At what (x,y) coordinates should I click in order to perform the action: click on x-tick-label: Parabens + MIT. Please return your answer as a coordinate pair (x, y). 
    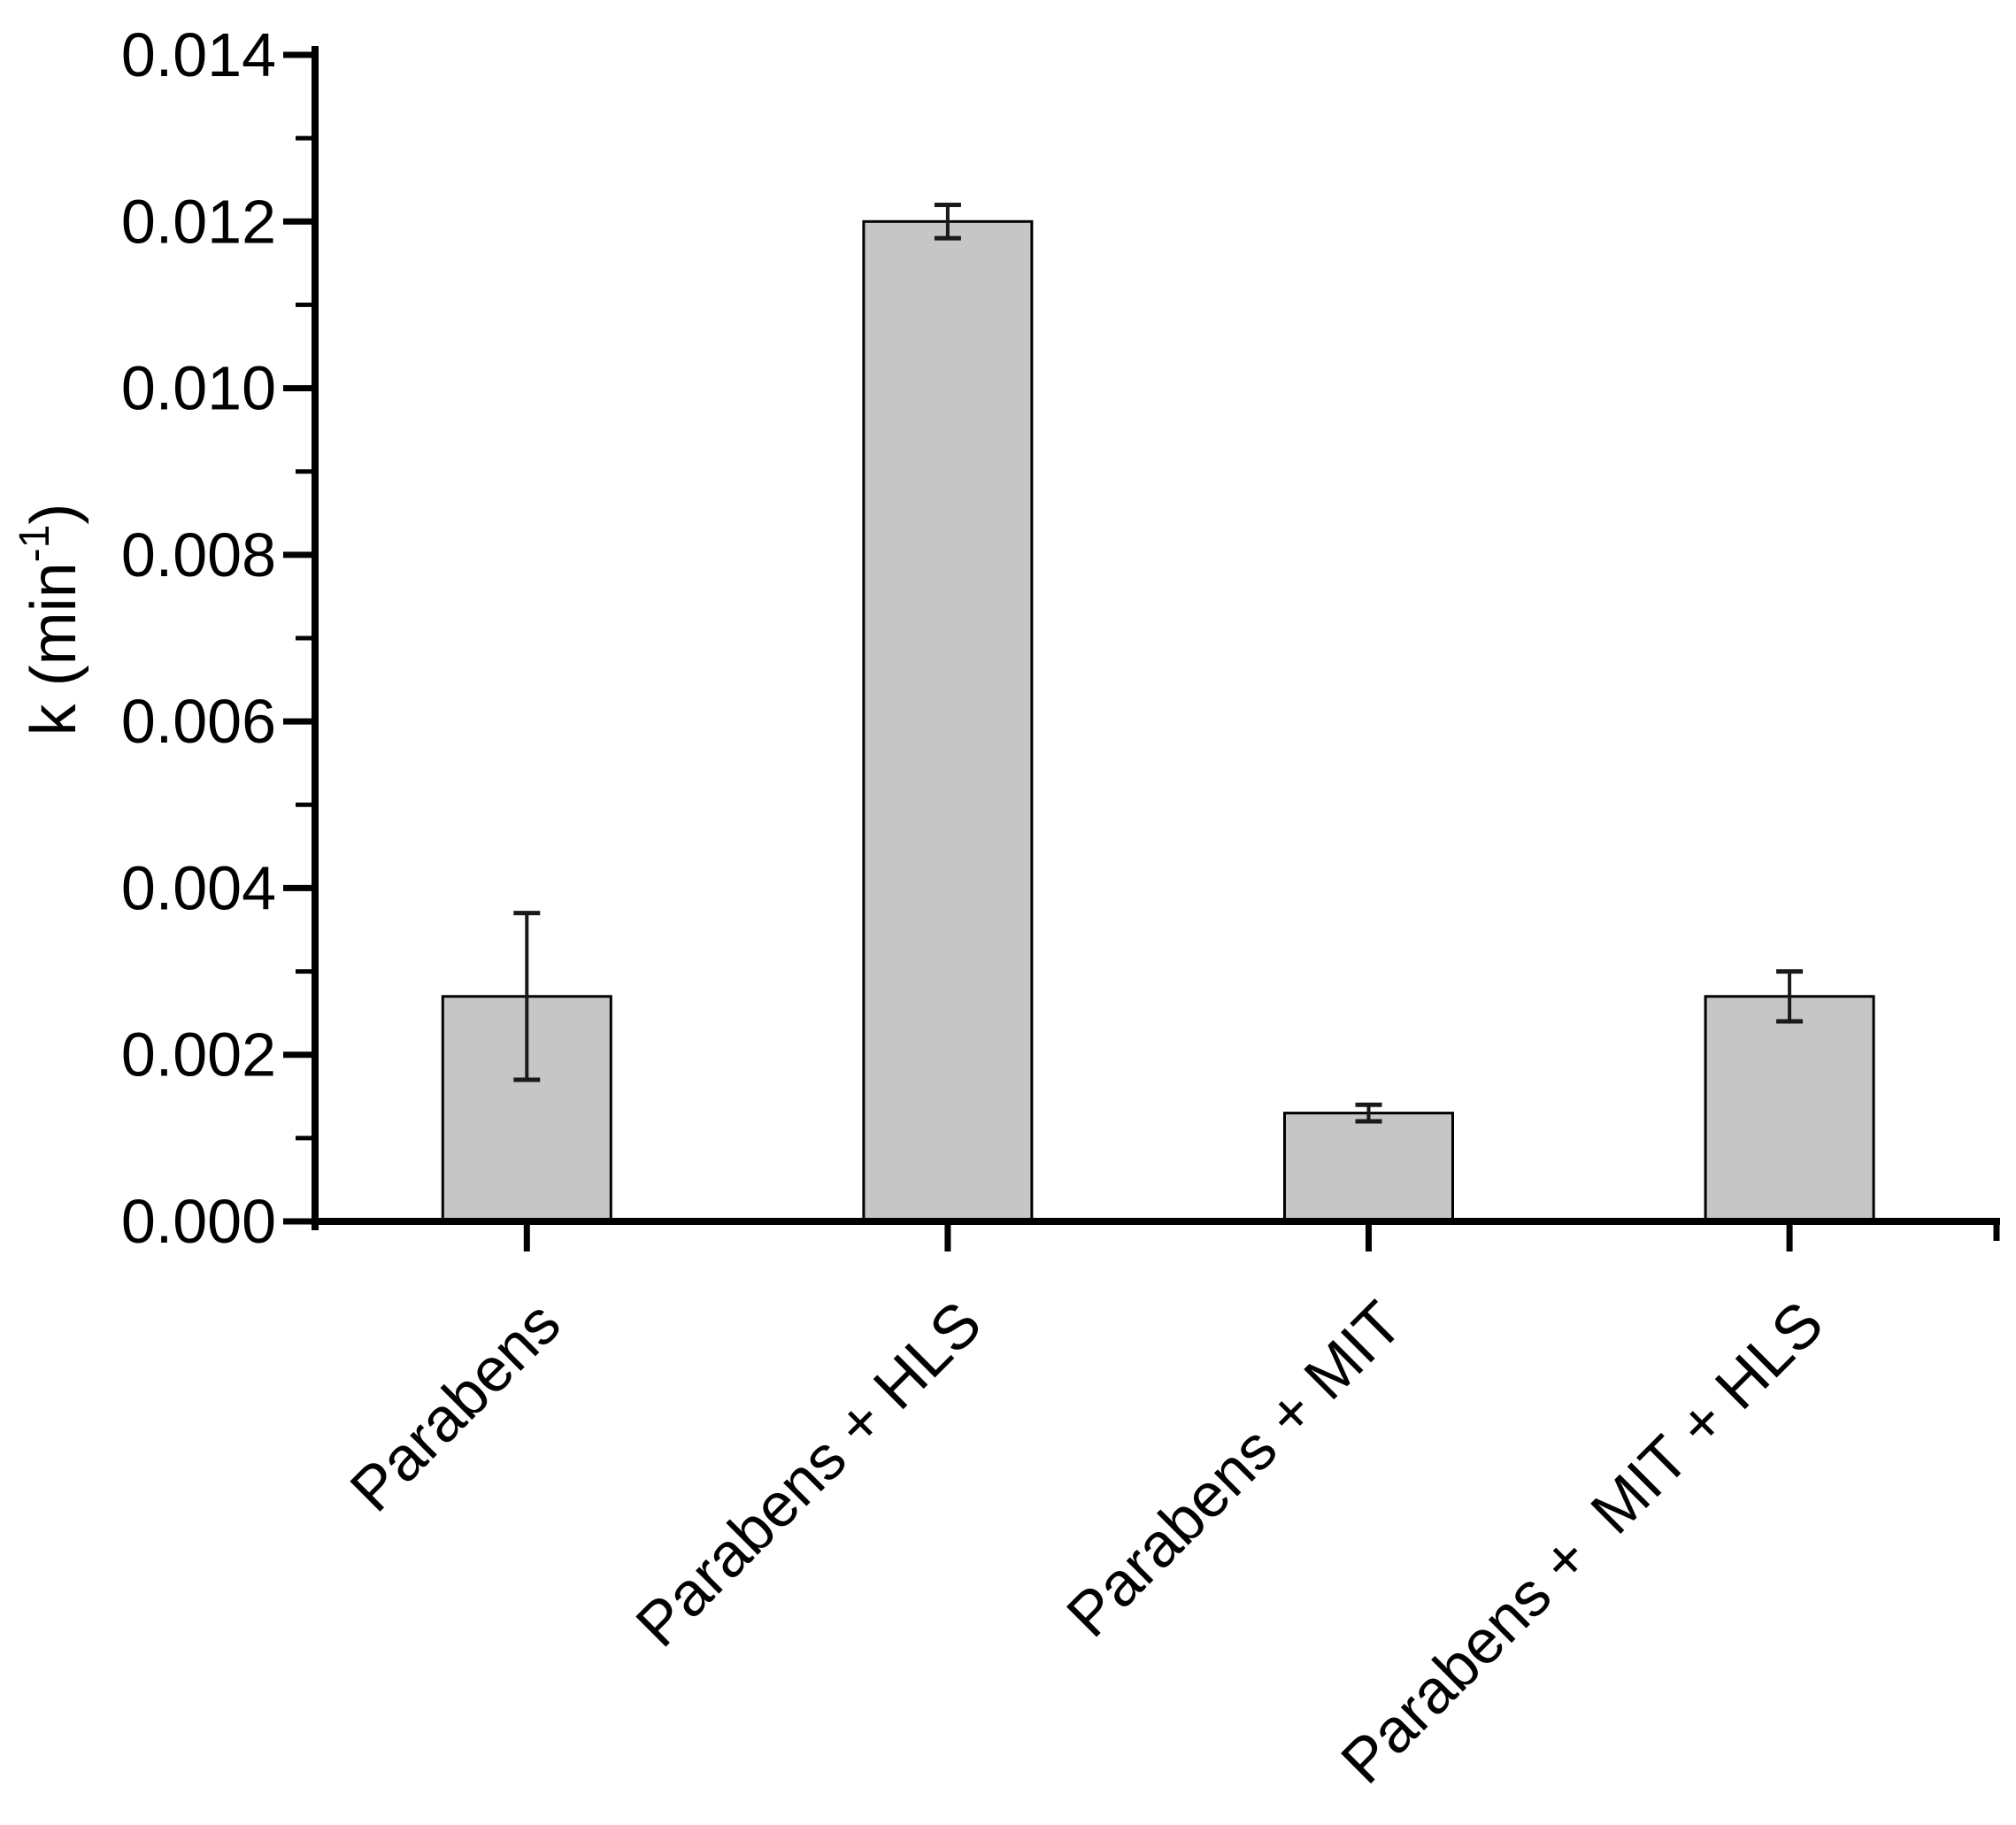
    Looking at the image, I should click on (1234, 1469).